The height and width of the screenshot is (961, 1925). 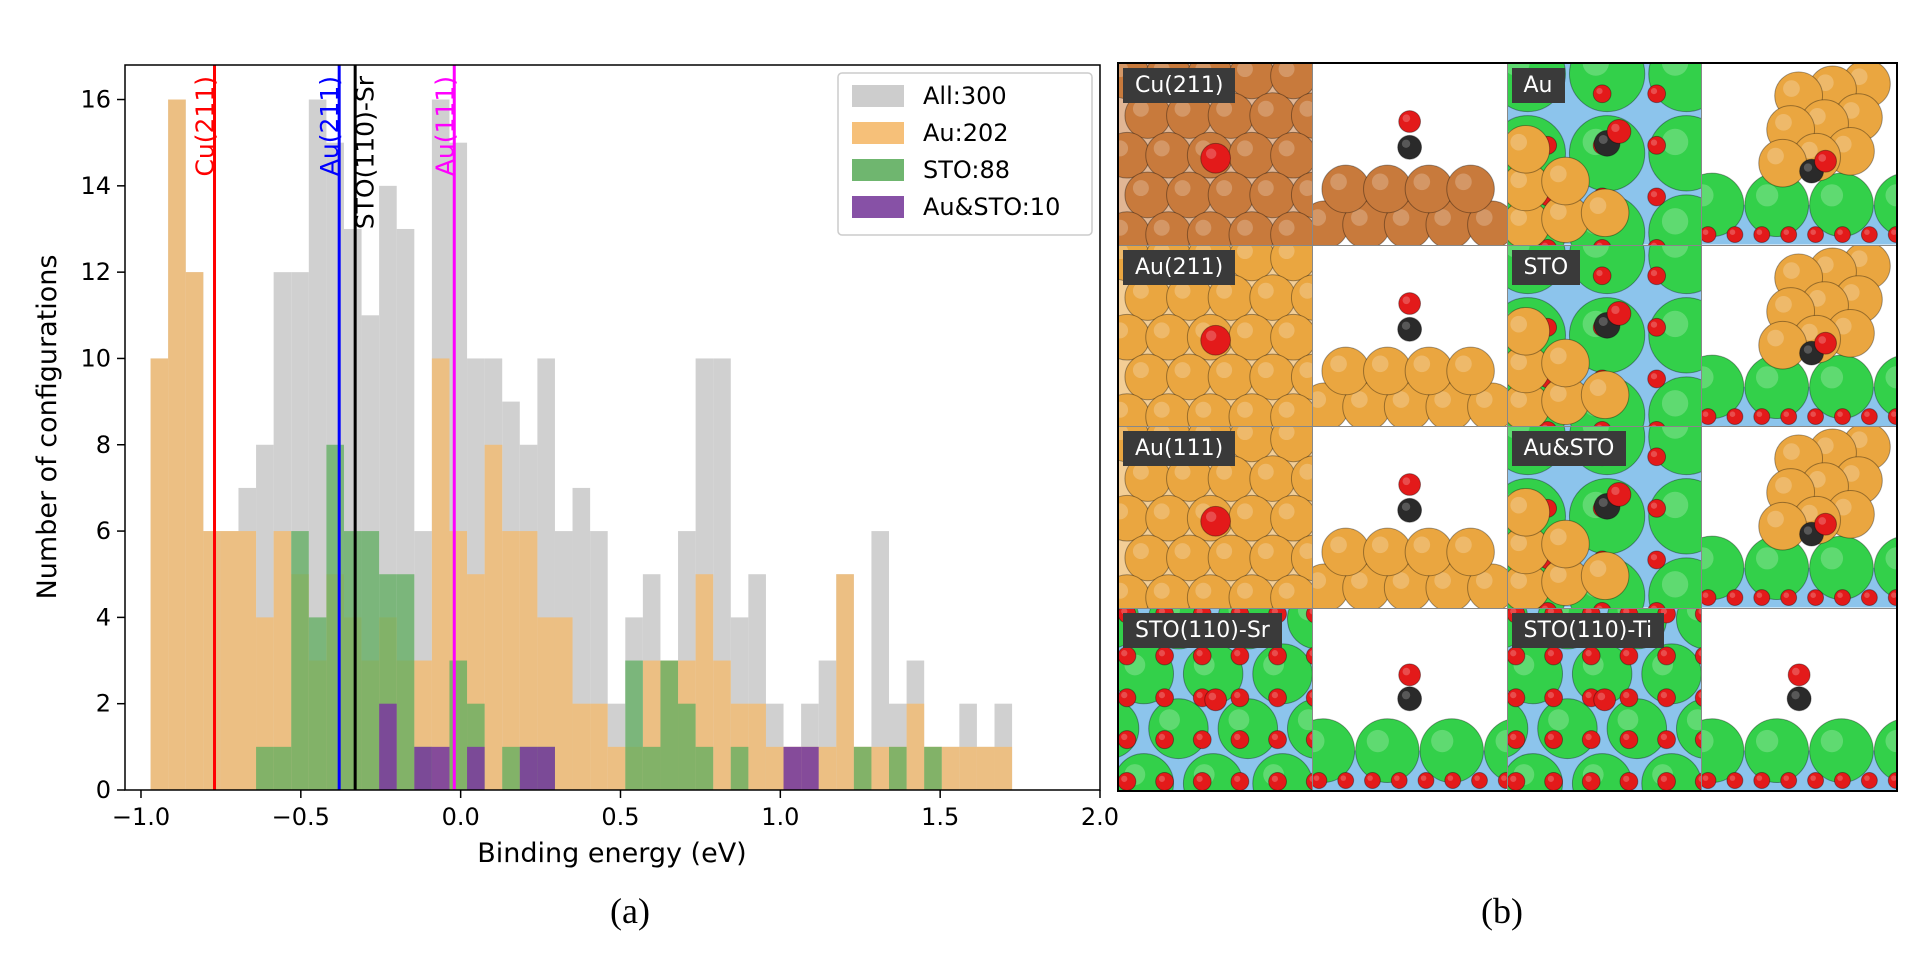 What do you see at coordinates (1179, 85) in the screenshot?
I see `panel-label: Cu(211)` at bounding box center [1179, 85].